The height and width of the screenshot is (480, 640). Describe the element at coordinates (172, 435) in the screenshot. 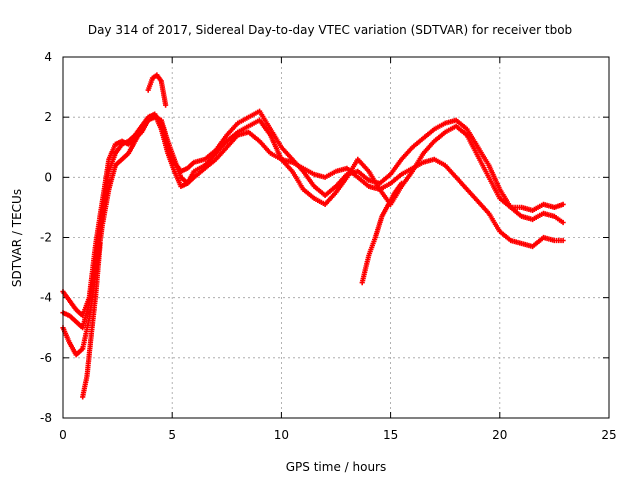

I see `x-tick-label: 5` at that location.